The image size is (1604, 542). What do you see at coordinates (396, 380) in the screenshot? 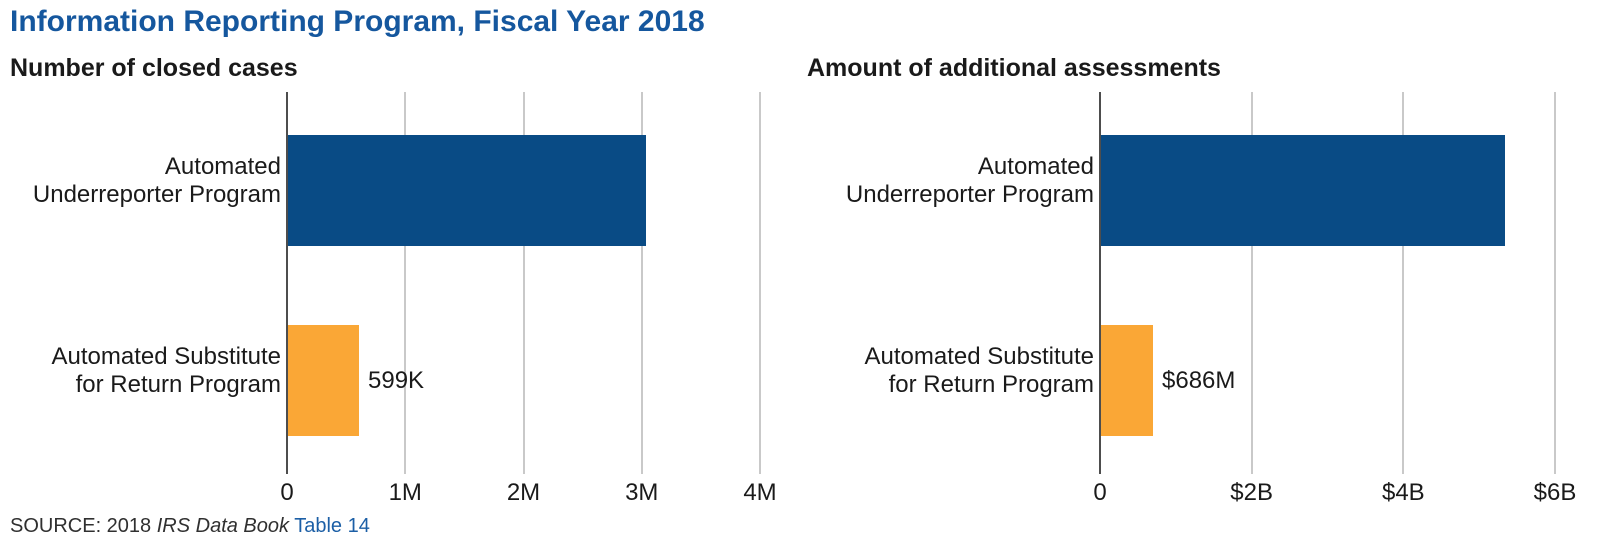
I see `value-label: 599K` at bounding box center [396, 380].